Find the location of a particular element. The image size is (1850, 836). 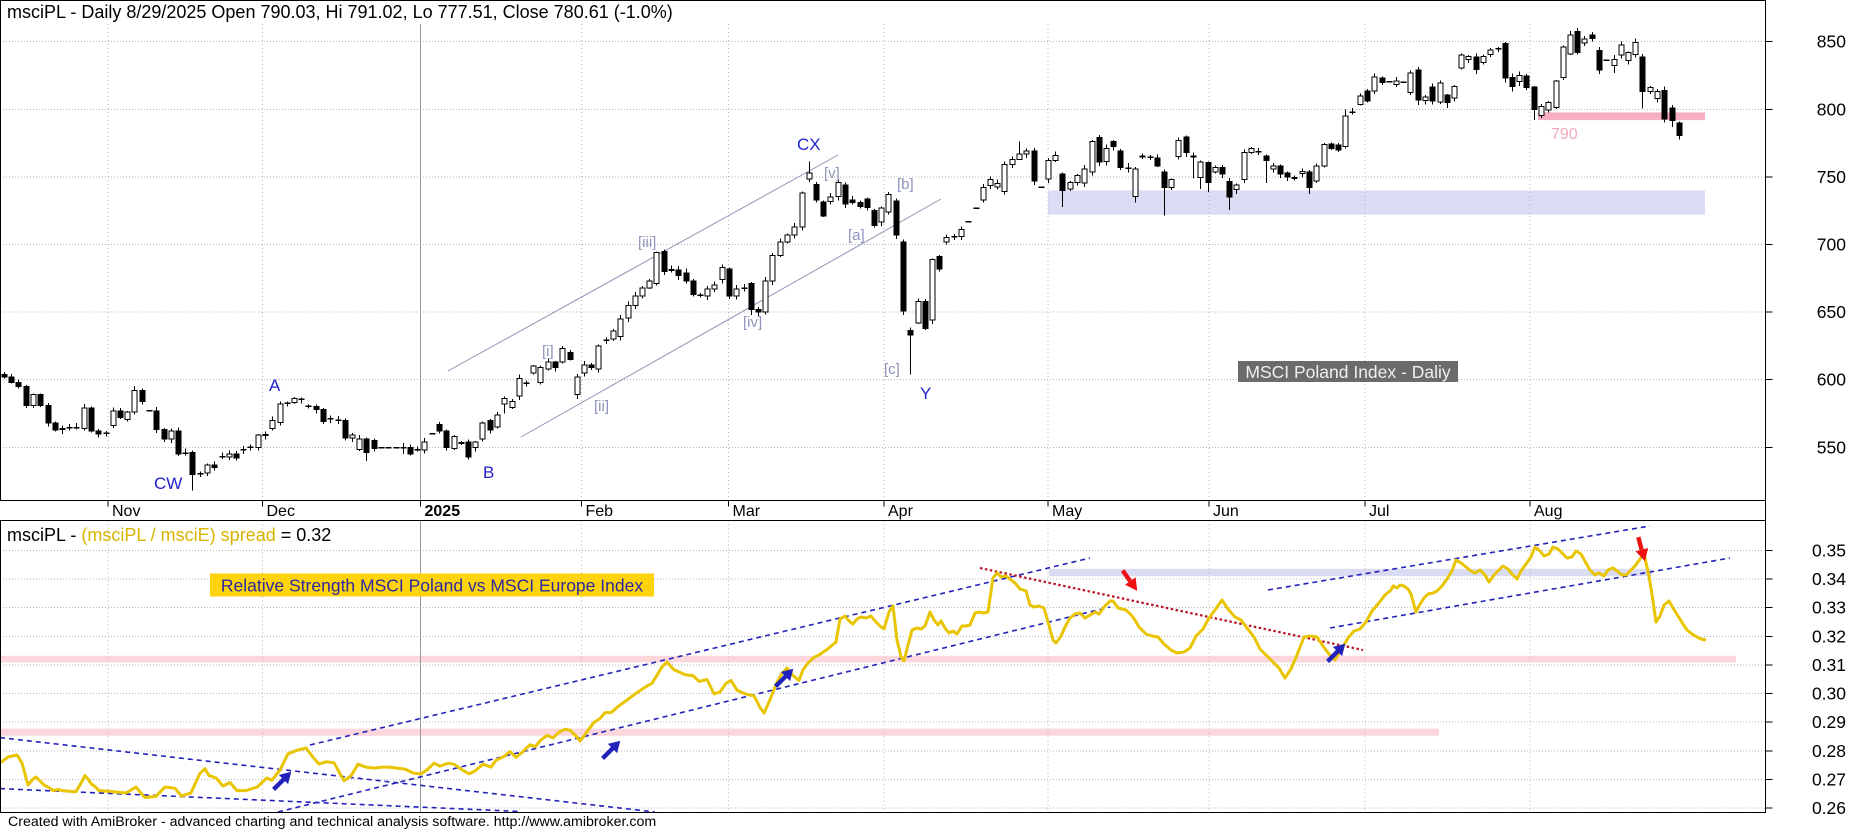

svg-text: B is located at coordinates (488, 472).